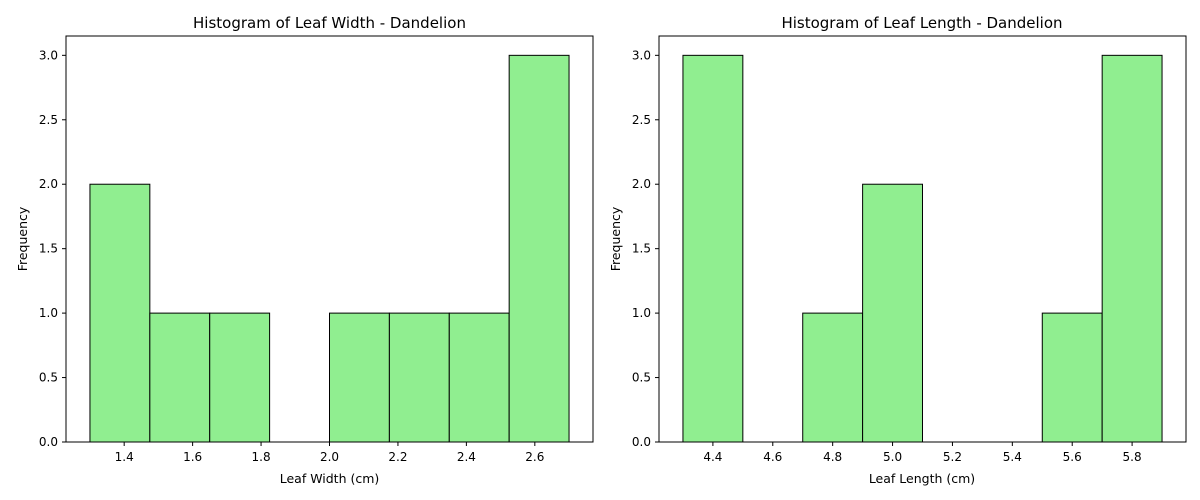  I want to click on x-ticks: 4.4 4.6 4.8 5.0 5.2 5.4 5.6 5.8, so click(922, 453).